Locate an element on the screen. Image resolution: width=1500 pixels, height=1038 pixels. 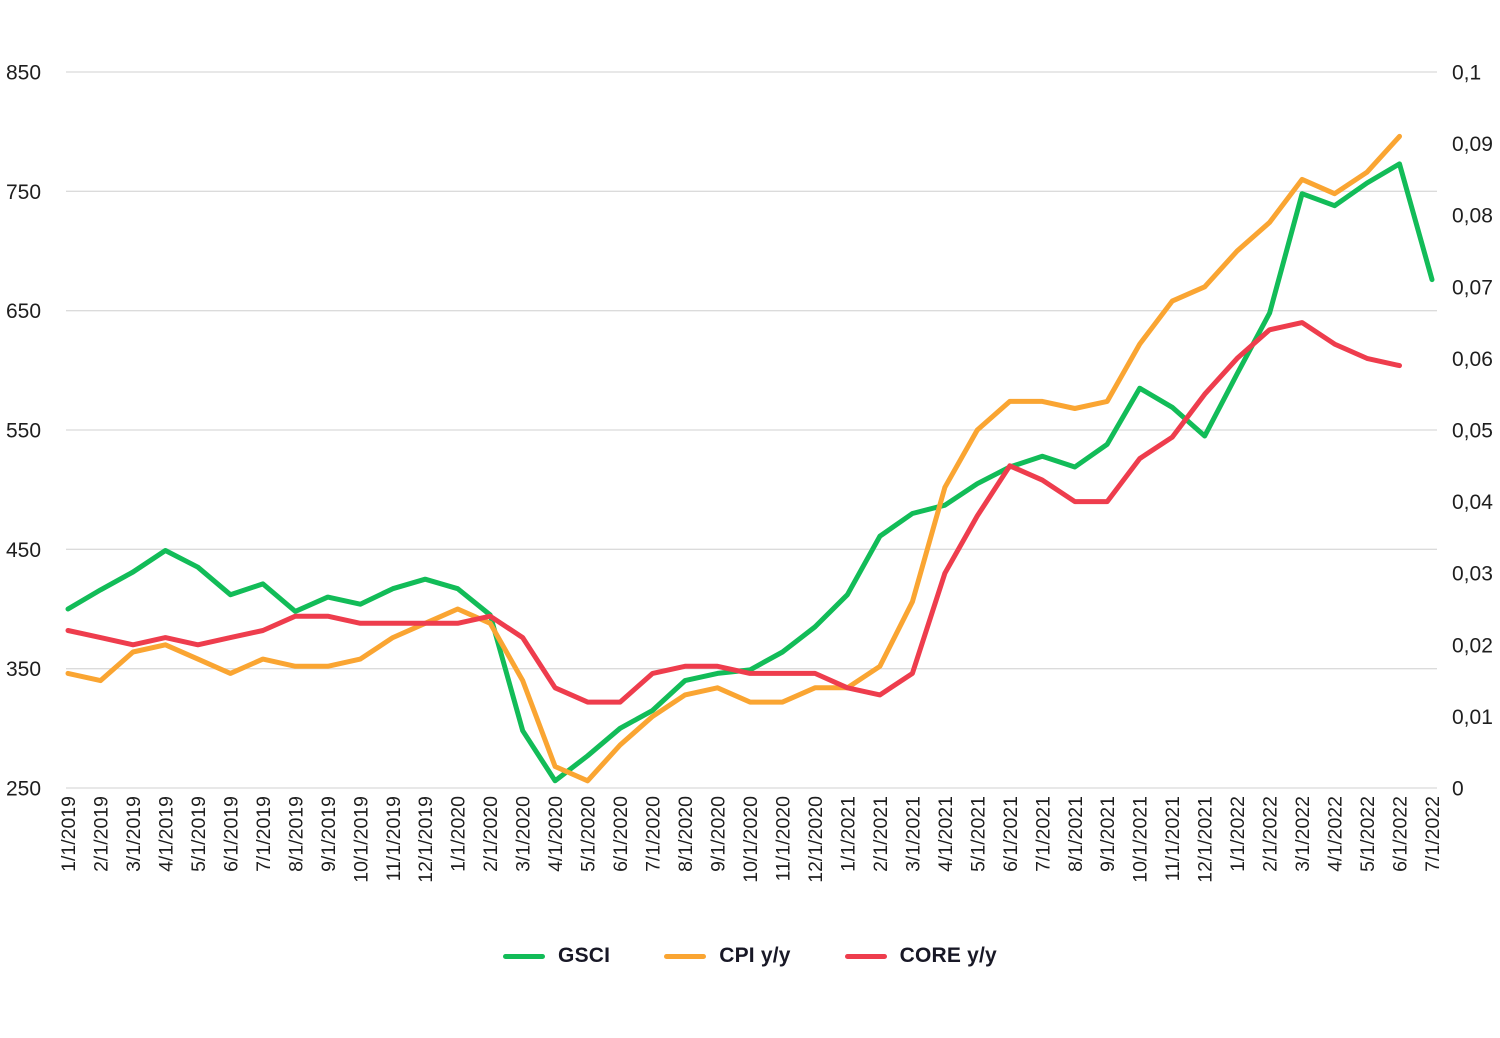
y-axis-right-tick-label: 0,05 is located at coordinates (1472, 431).